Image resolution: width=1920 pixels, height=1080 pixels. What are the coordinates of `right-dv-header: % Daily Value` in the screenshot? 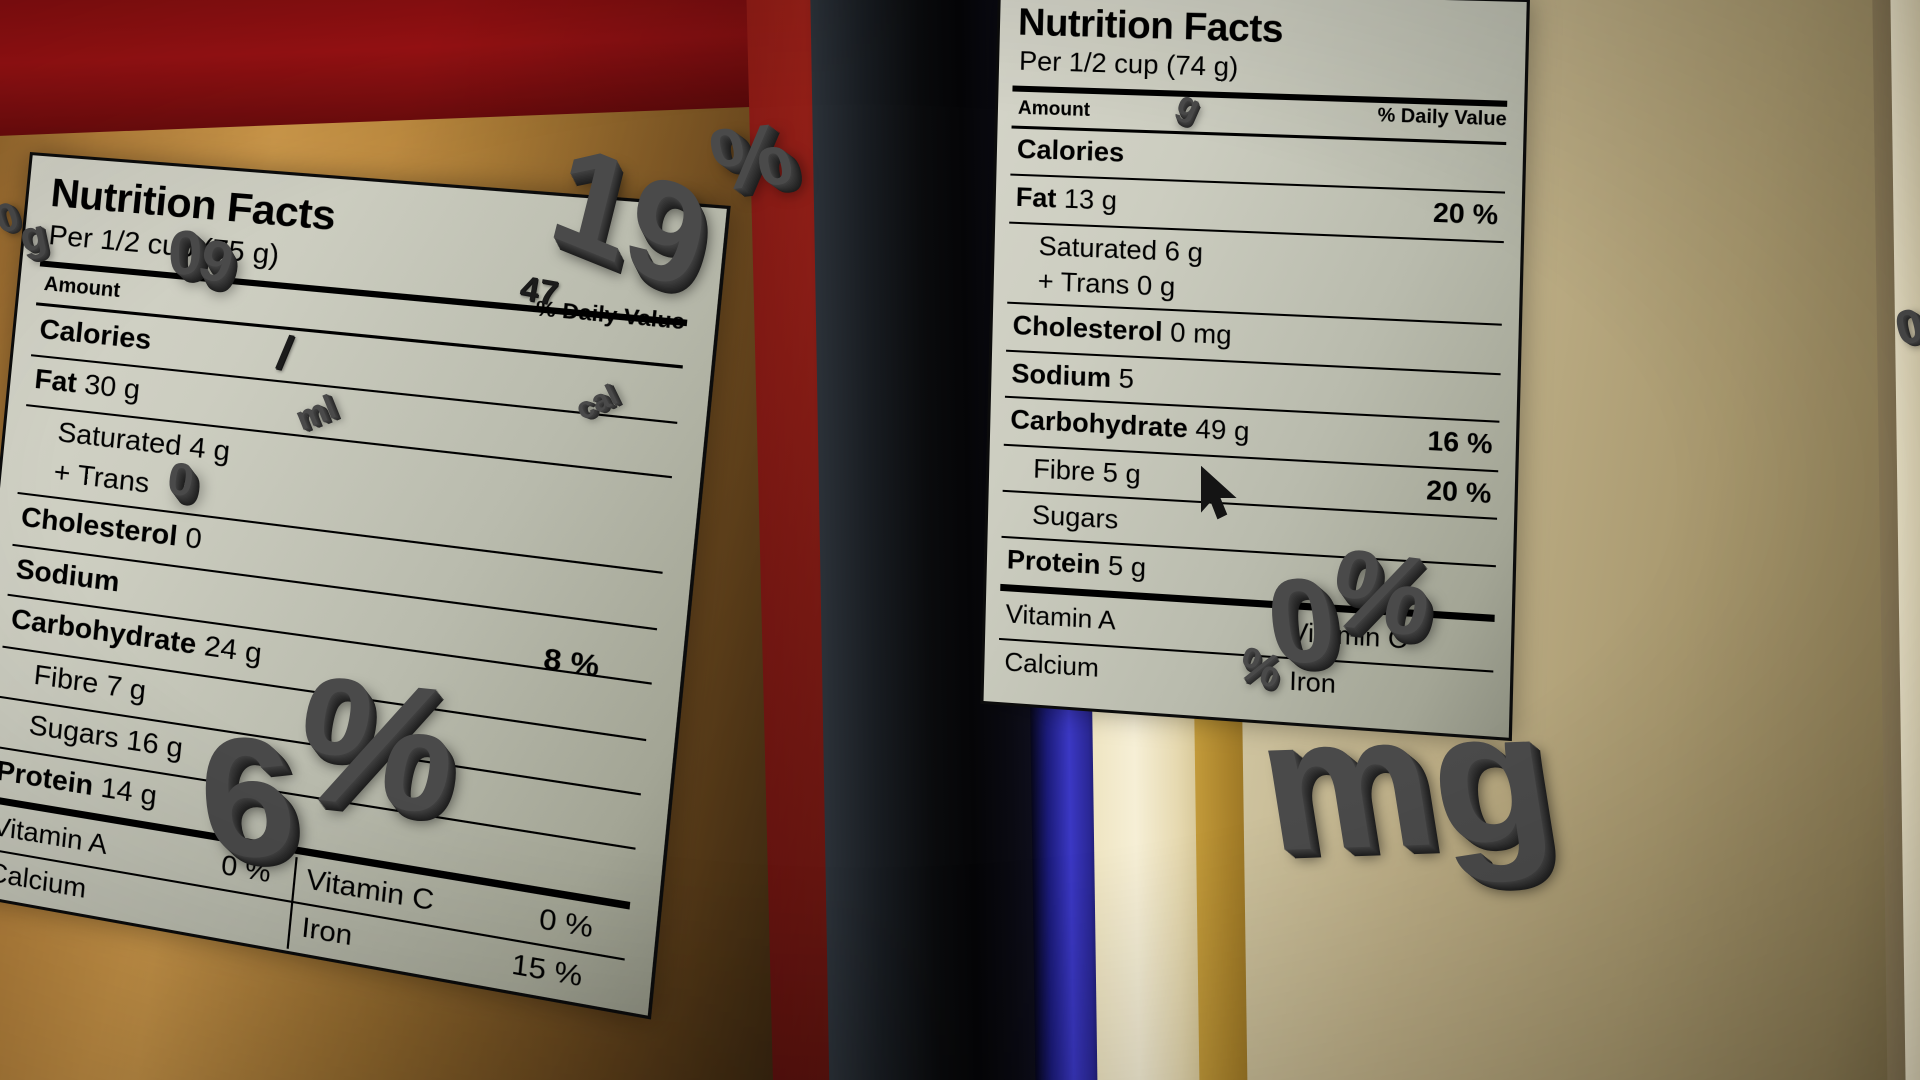 It's located at (1442, 117).